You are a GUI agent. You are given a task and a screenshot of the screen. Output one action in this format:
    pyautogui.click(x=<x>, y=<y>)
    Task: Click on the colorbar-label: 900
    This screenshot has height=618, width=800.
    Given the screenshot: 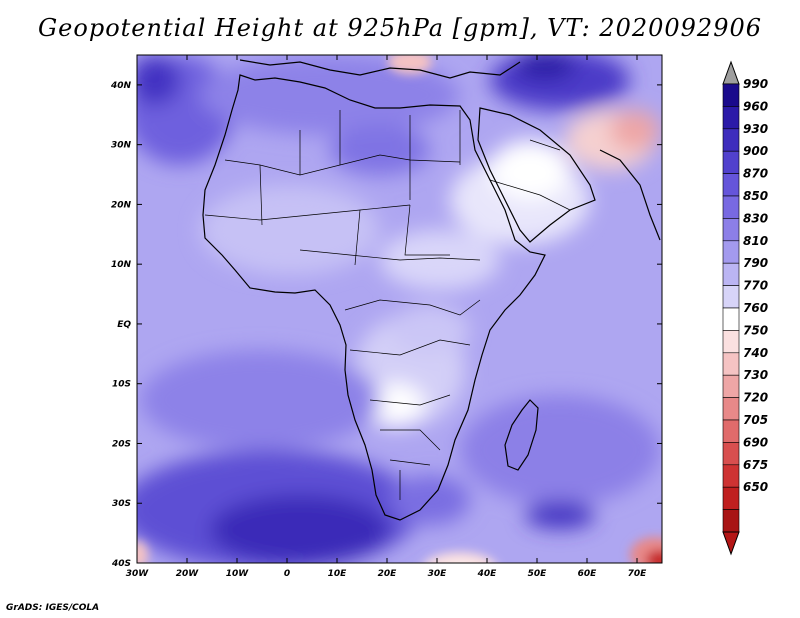 What is the action you would take?
    pyautogui.click(x=755, y=151)
    